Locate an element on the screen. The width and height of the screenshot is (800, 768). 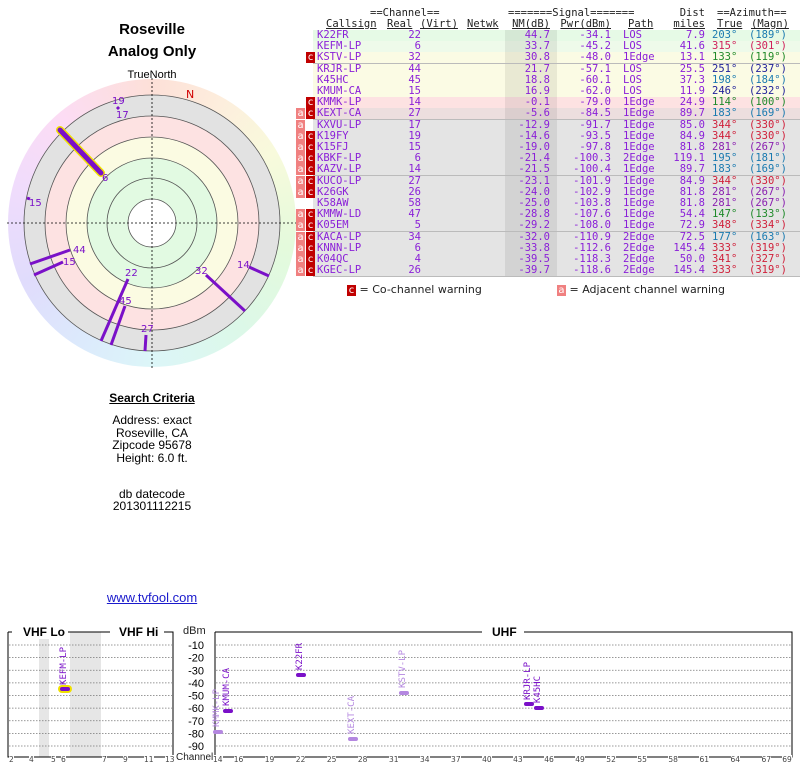
pwr-dbm: -79.0 is located at coordinates (595, 102).